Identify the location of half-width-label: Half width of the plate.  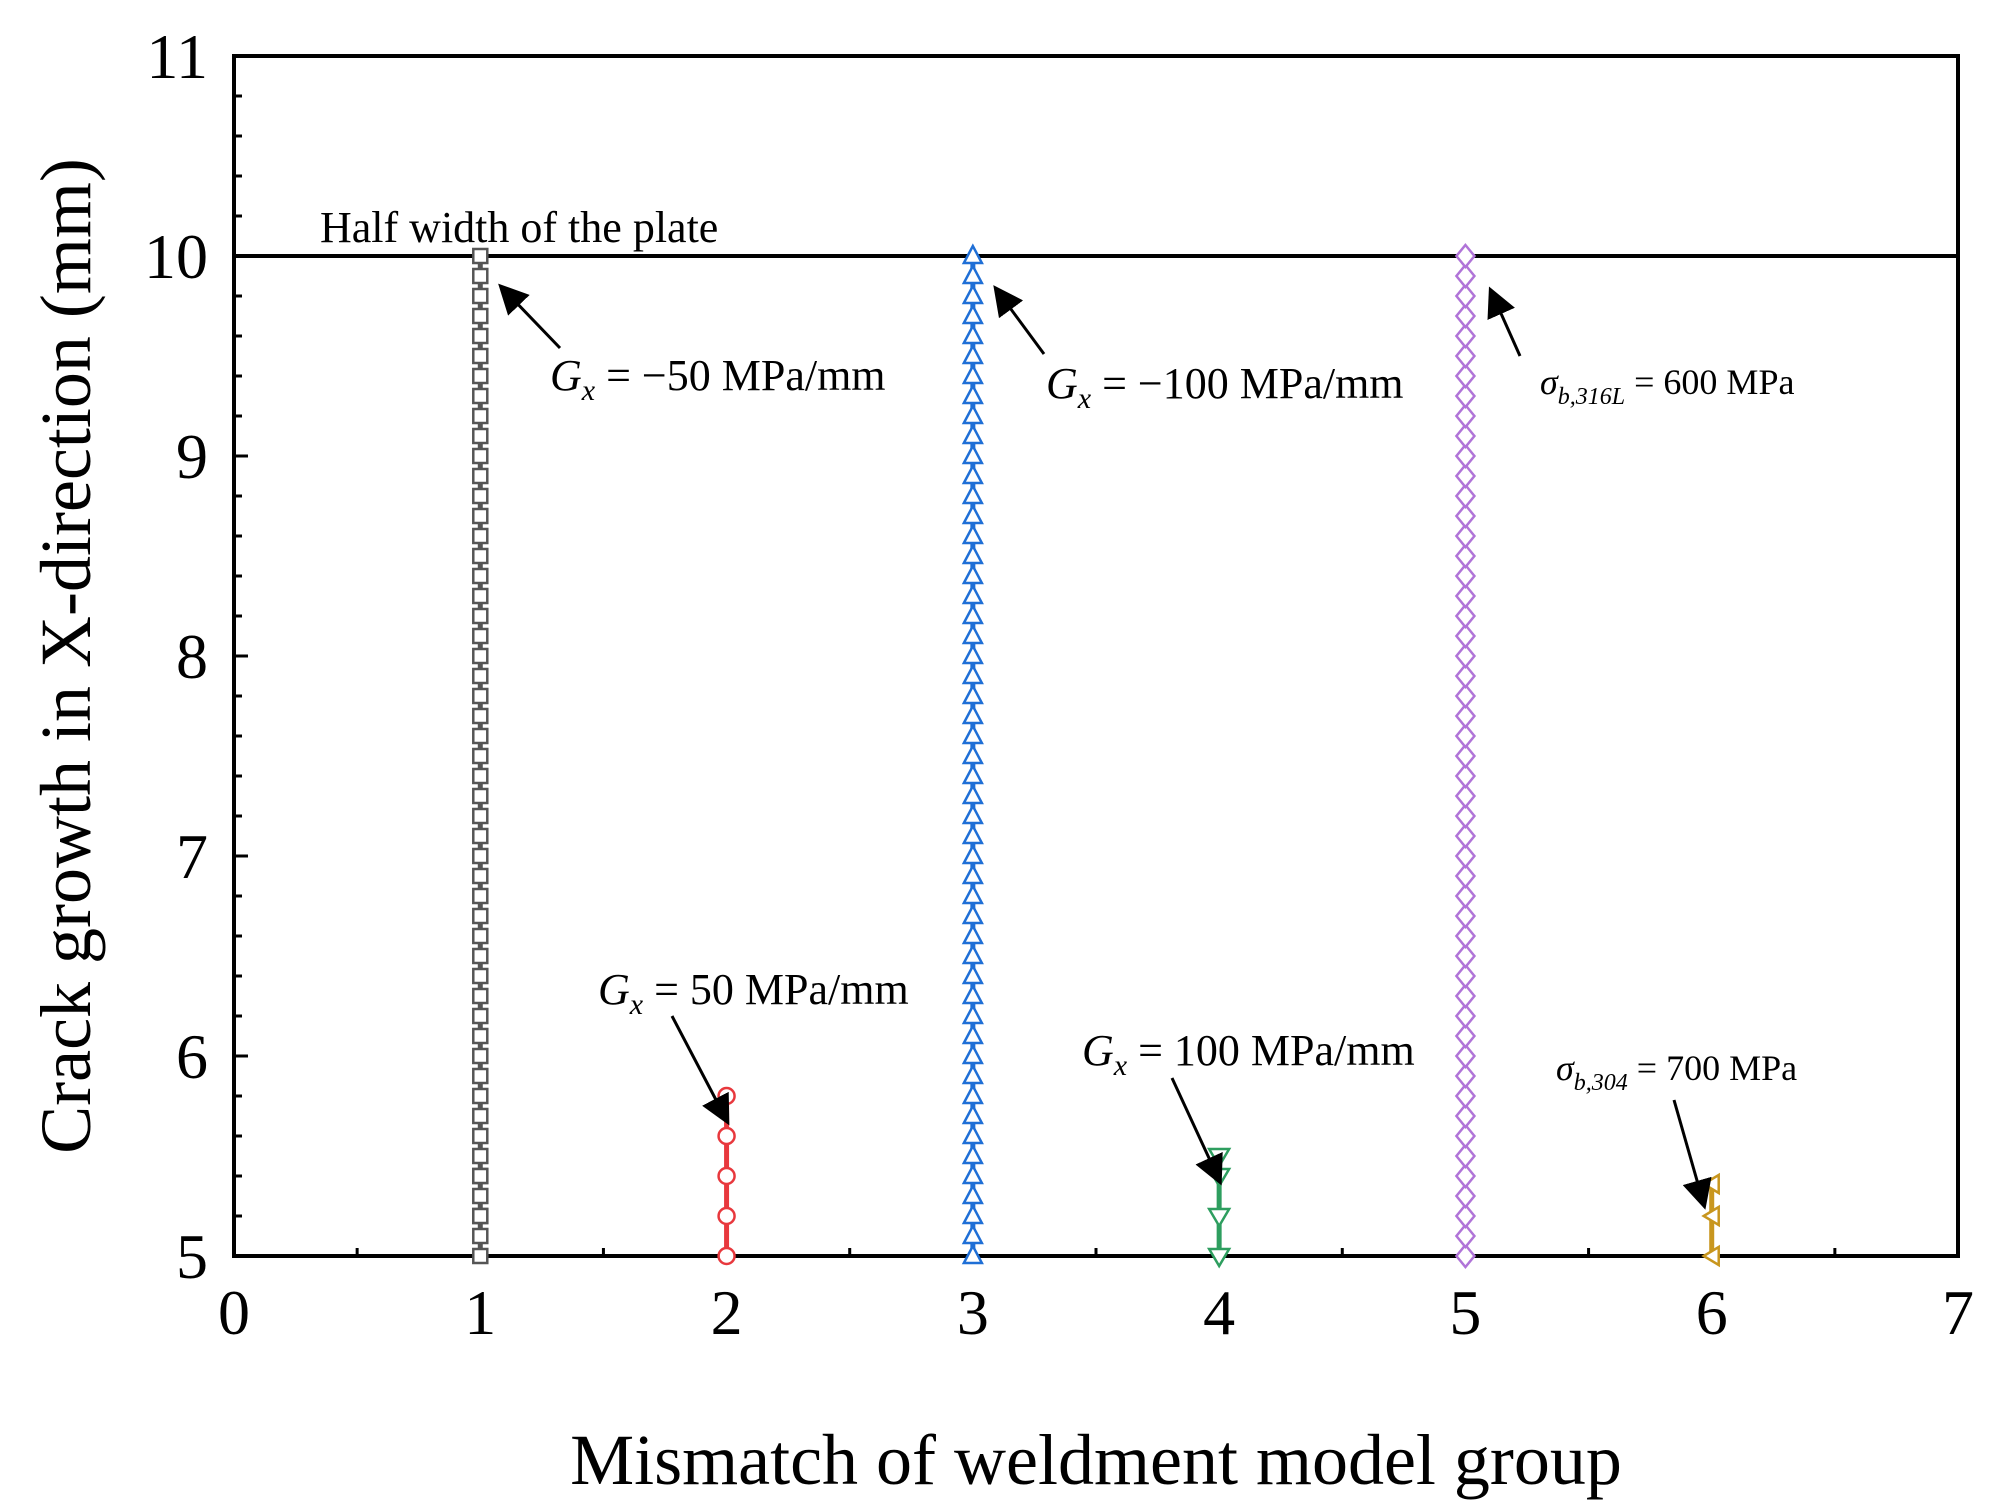
(519, 227).